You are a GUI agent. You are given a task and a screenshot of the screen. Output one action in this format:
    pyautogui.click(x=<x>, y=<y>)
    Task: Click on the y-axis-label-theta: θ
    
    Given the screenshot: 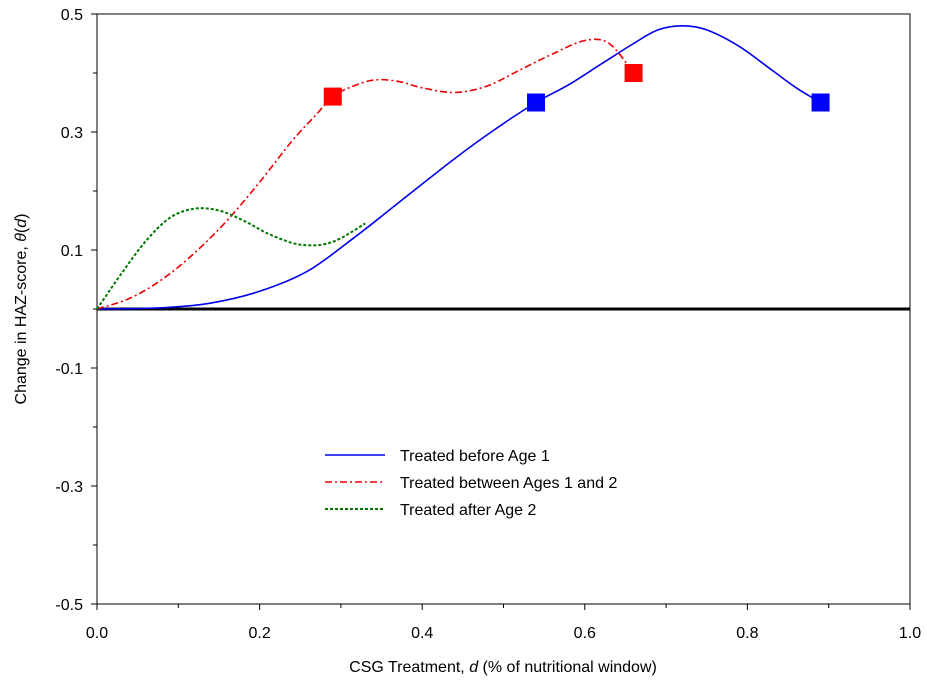 What is the action you would take?
    pyautogui.click(x=21, y=237)
    